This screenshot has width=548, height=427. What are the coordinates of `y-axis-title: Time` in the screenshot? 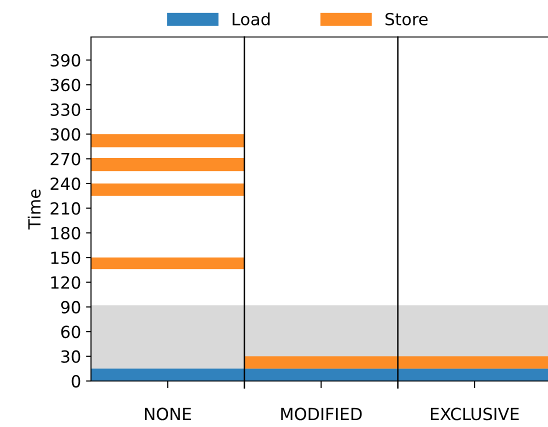 It's located at (34, 209).